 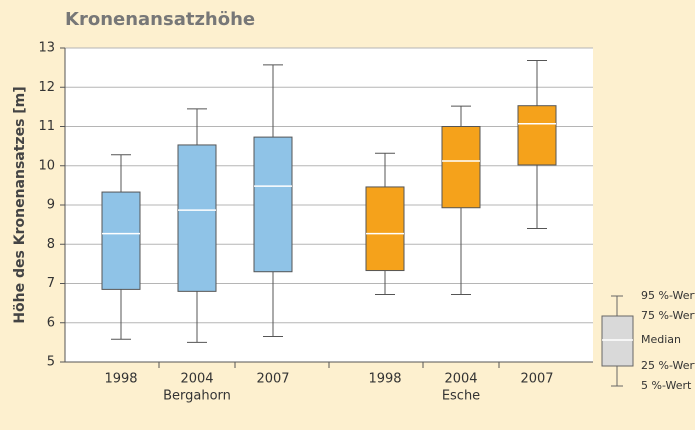 What do you see at coordinates (668, 365) in the screenshot?
I see `legend-label: 25 %-Wert` at bounding box center [668, 365].